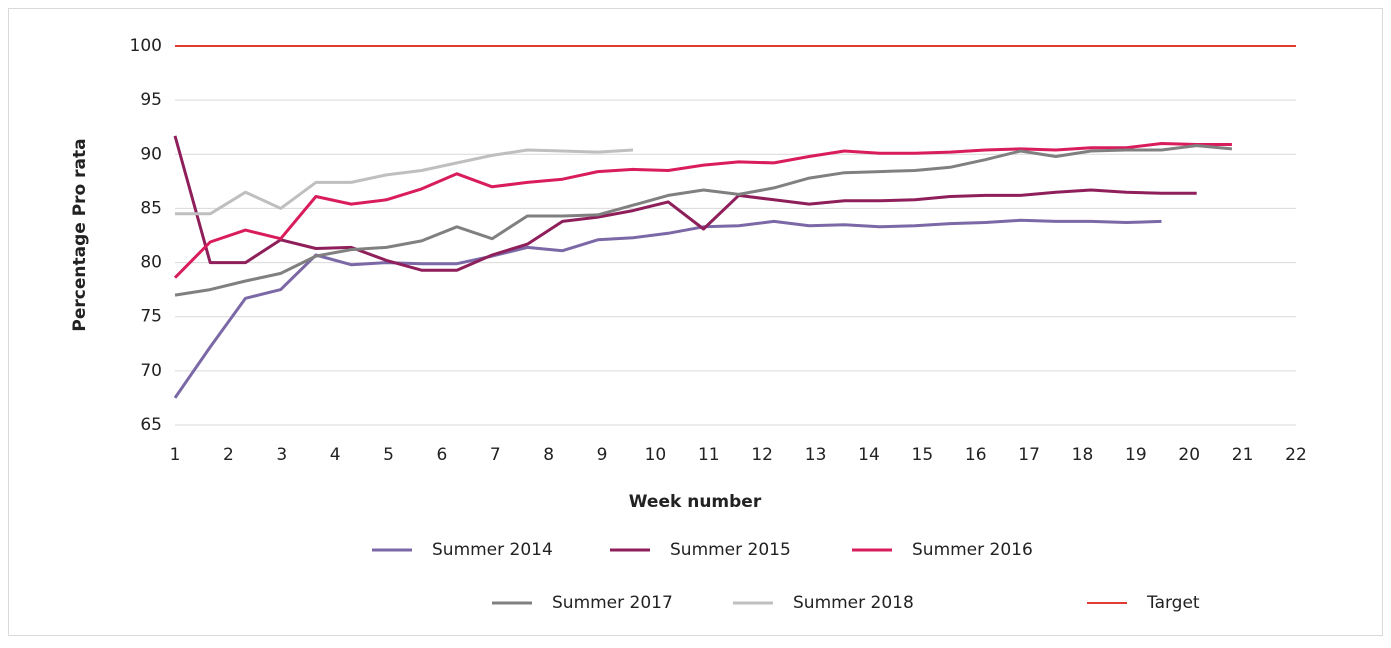 This screenshot has width=1391, height=648. What do you see at coordinates (972, 550) in the screenshot?
I see `legend-label: Summer 2016` at bounding box center [972, 550].